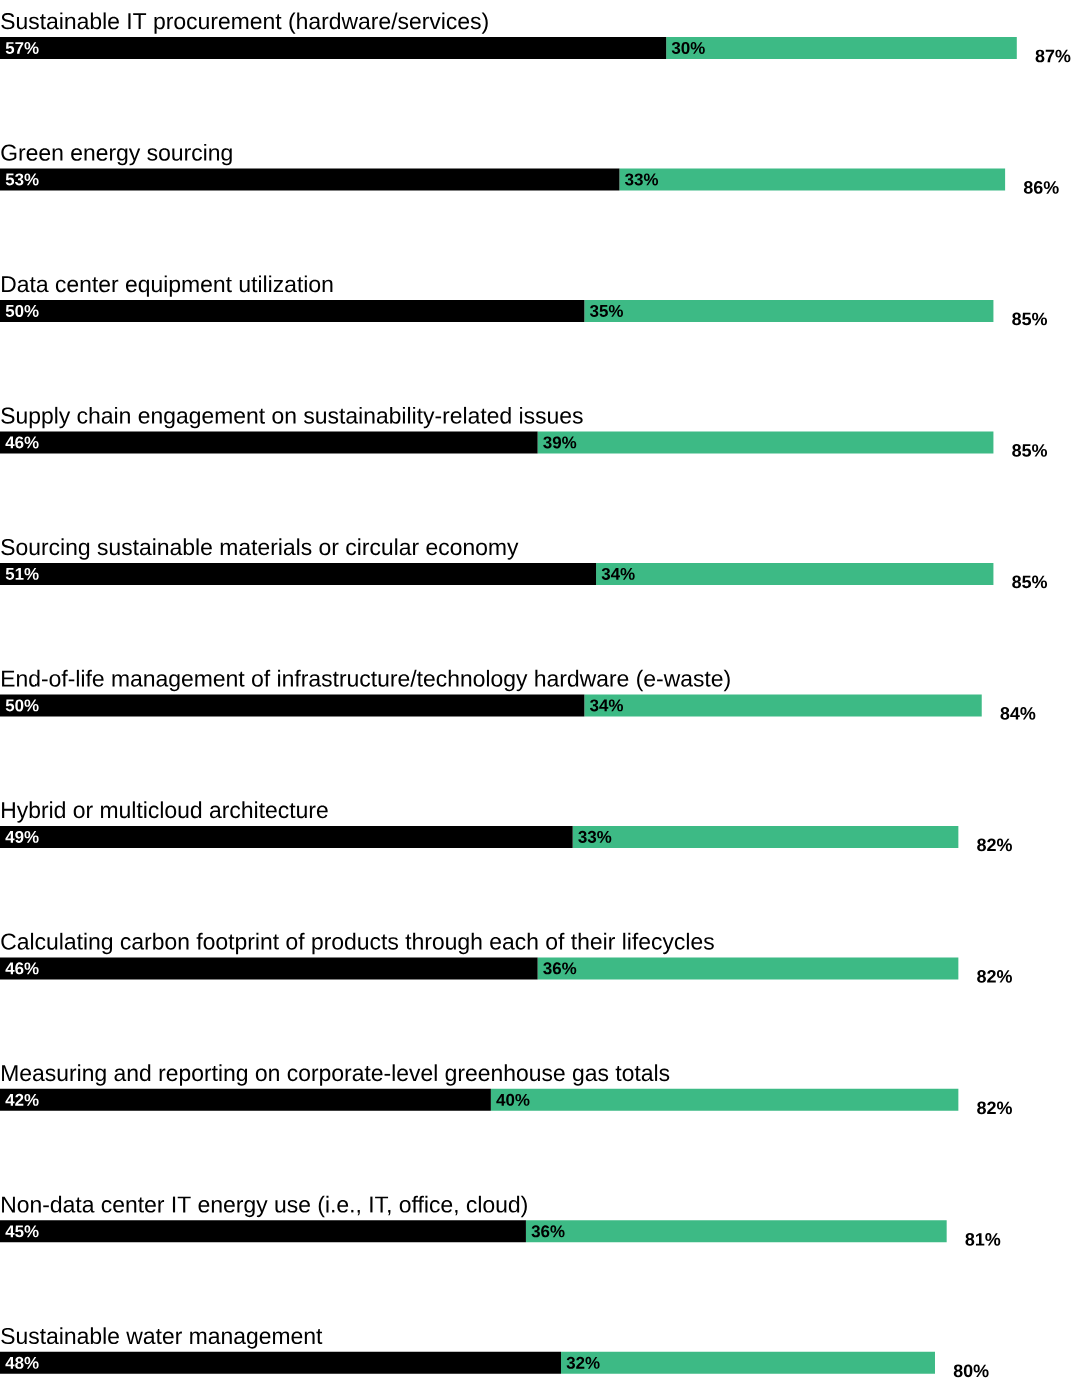 Image resolution: width=1091 pixels, height=1397 pixels. I want to click on data-label: 42%, so click(22, 1099).